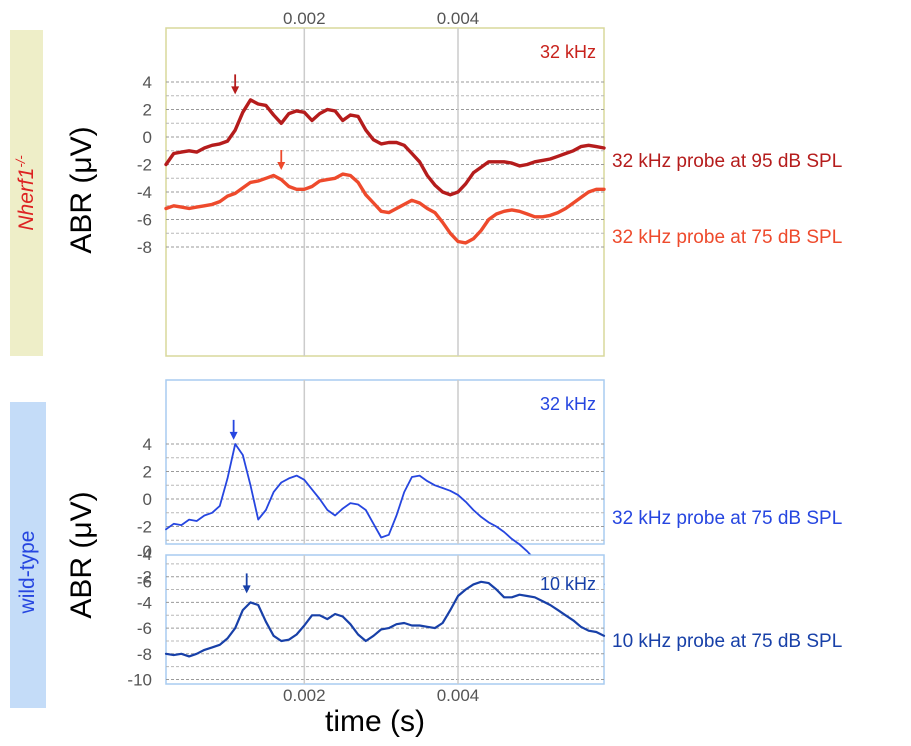 This screenshot has width=911, height=746. What do you see at coordinates (139, 680) in the screenshot?
I see `y-tick-label: -10` at bounding box center [139, 680].